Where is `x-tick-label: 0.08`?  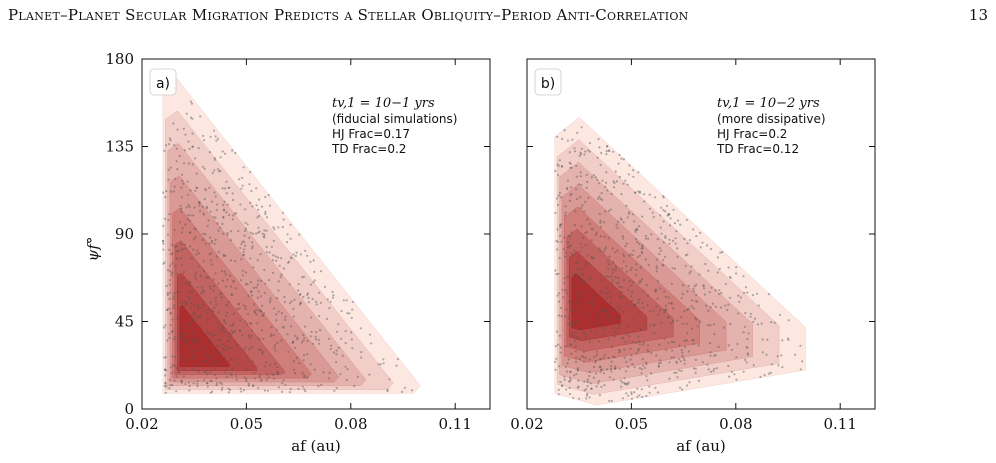 x-tick-label: 0.08 is located at coordinates (350, 424).